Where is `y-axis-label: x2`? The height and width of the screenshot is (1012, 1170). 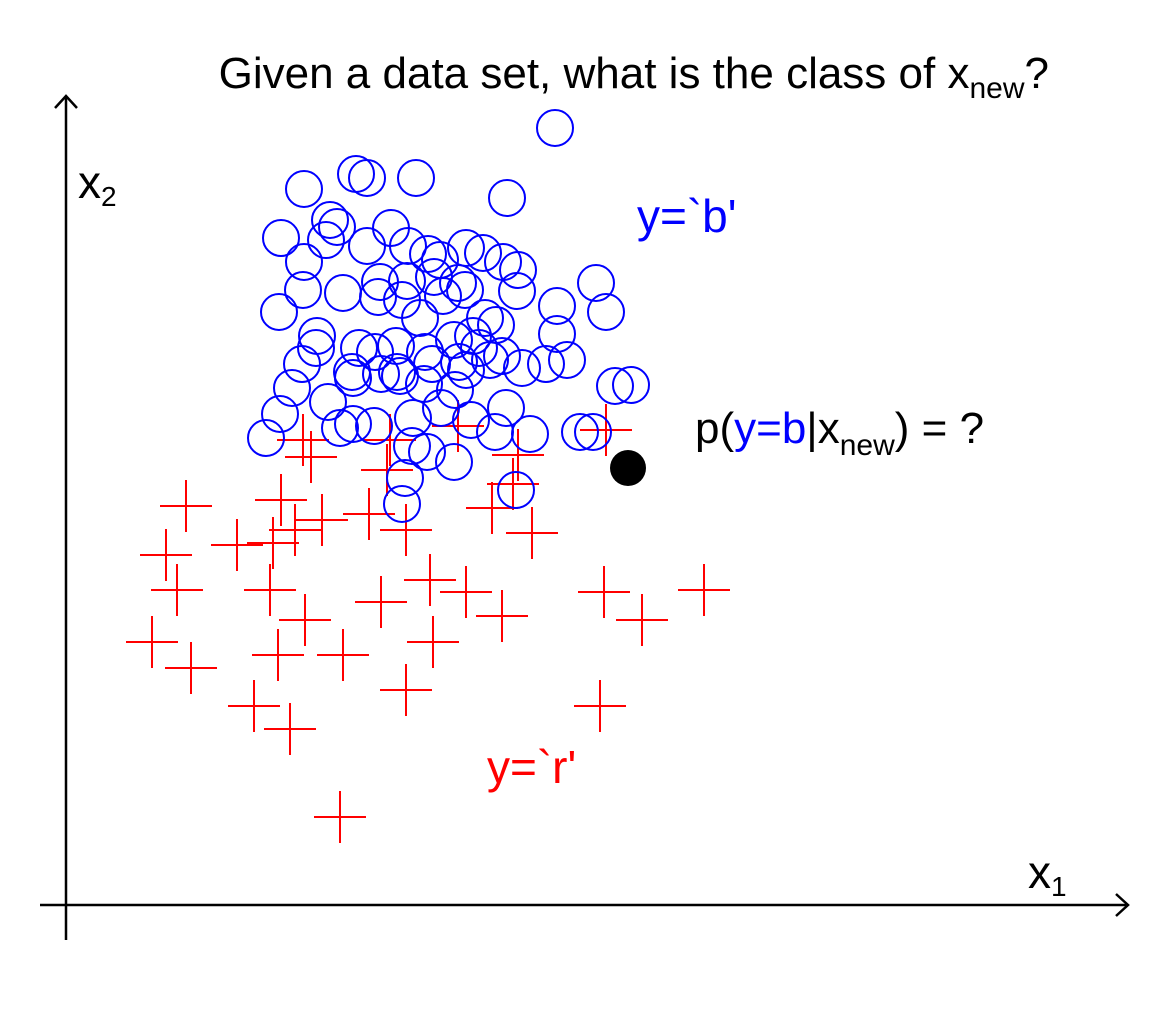 y-axis-label: x2 is located at coordinates (97, 184).